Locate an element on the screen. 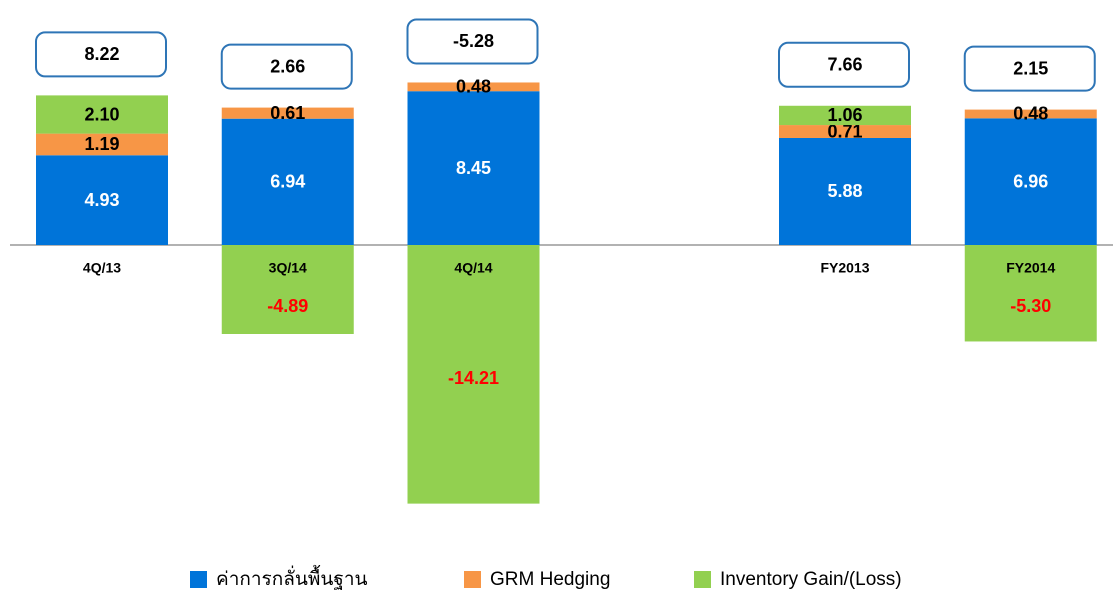 The height and width of the screenshot is (593, 1113). total-label: 8.22 is located at coordinates (101, 54).